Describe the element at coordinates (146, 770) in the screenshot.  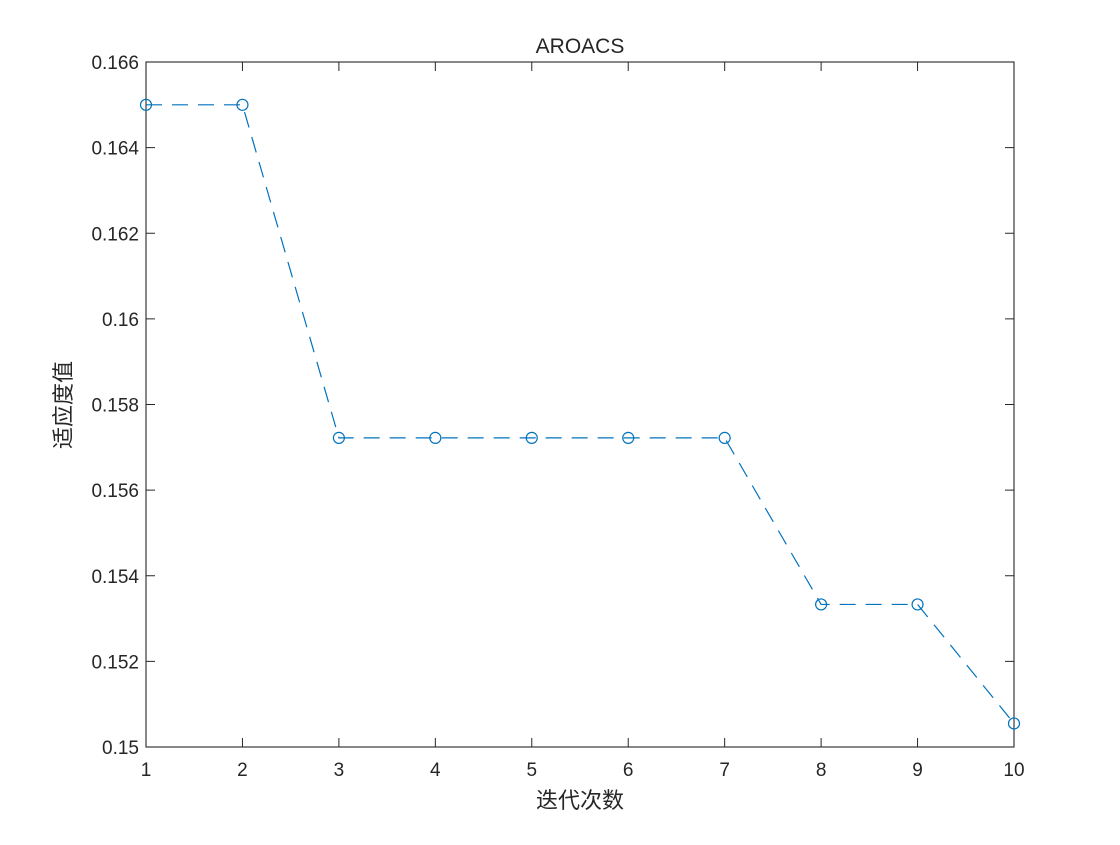
I see `x-tick-label: 1` at that location.